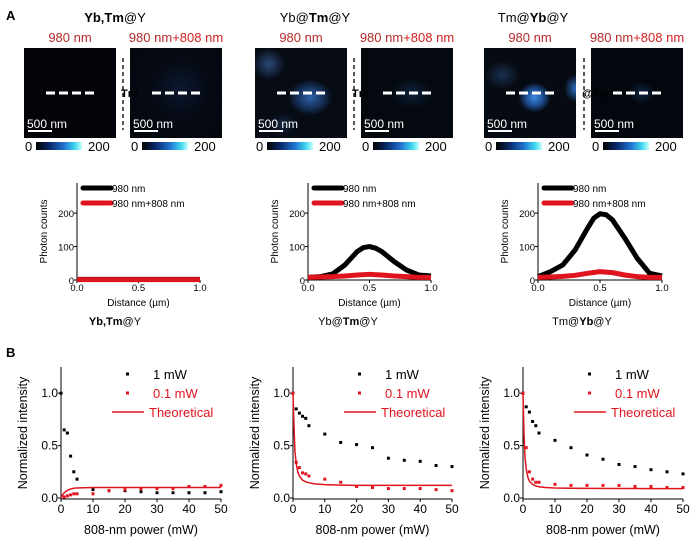  Describe the element at coordinates (125, 509) in the screenshot. I see `x-tick-label: 20` at that location.